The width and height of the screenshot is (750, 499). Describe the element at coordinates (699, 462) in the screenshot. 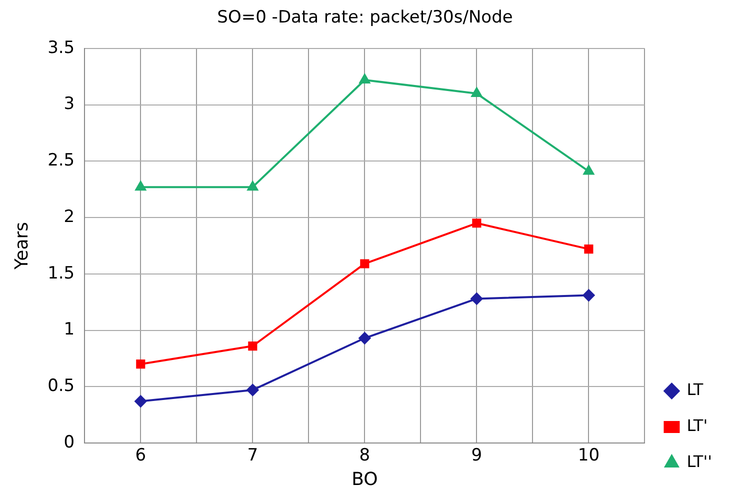

I see `legend-label: LT''` at that location.